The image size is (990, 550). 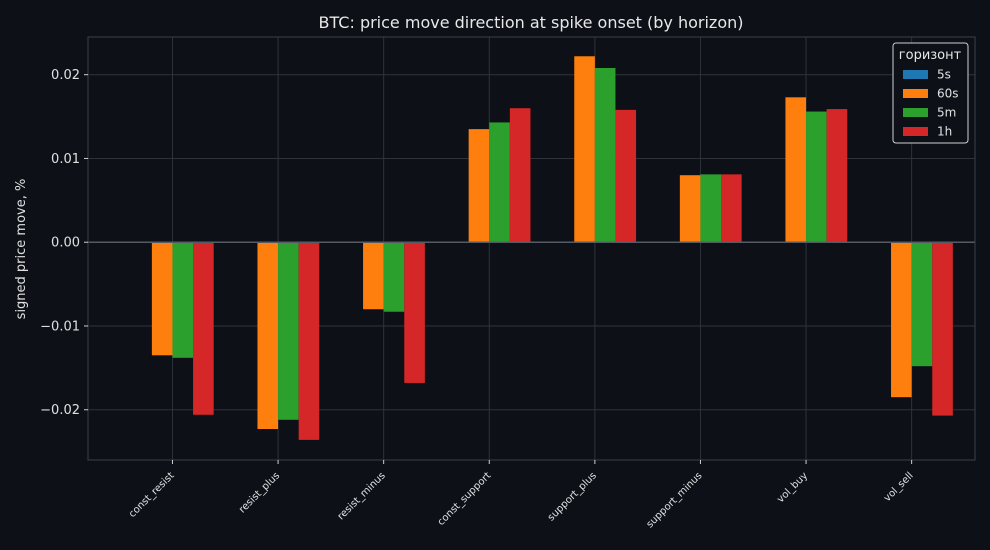 I want to click on bar-60s-support_minus, so click(x=690, y=209).